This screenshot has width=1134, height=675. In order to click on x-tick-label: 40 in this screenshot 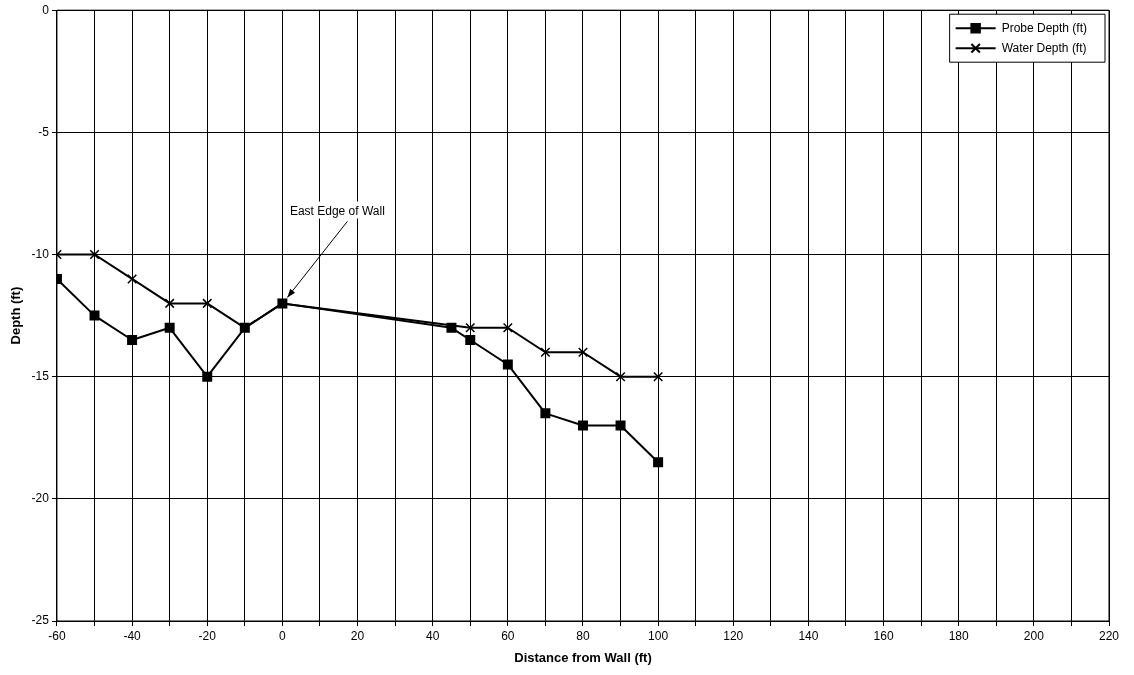, I will do `click(433, 635)`.